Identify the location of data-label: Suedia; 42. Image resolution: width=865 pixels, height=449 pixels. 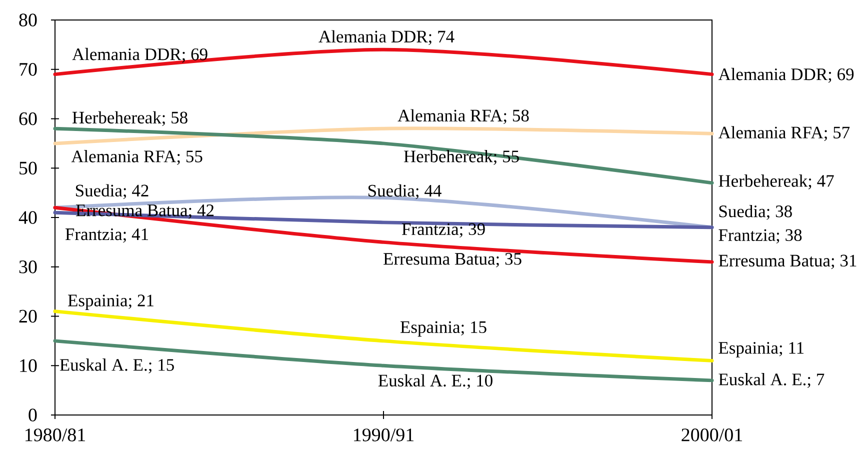
(112, 192).